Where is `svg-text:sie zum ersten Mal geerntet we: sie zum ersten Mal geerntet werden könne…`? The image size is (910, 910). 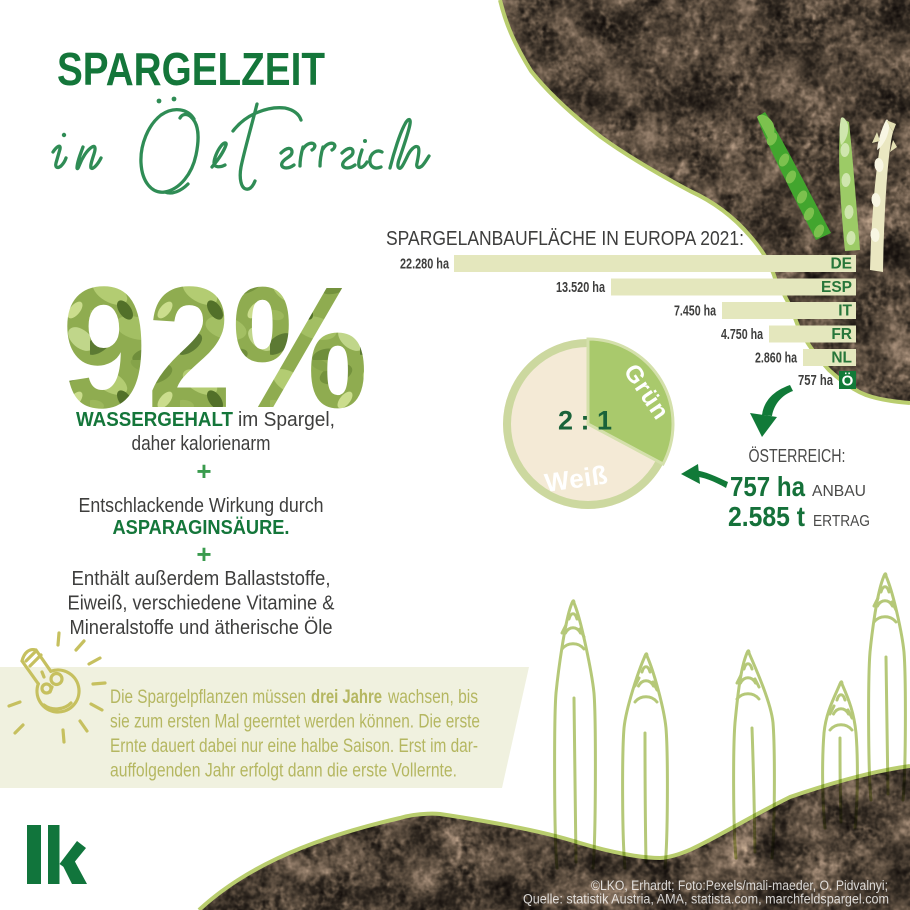 svg-text:sie zum ersten Mal geerntet we: sie zum ersten Mal geerntet werden könne… is located at coordinates (295, 722).